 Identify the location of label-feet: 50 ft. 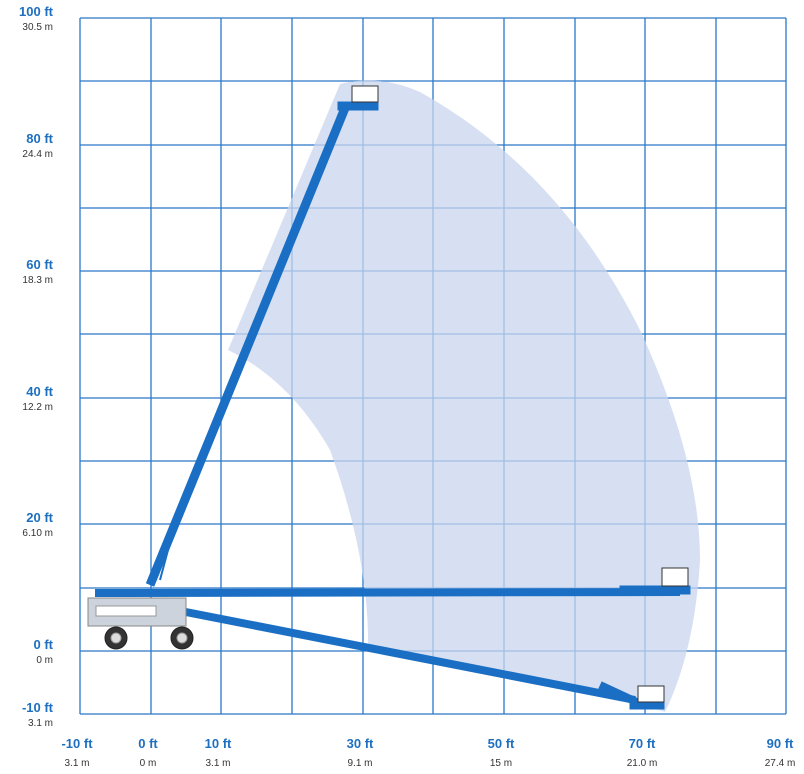
(501, 743).